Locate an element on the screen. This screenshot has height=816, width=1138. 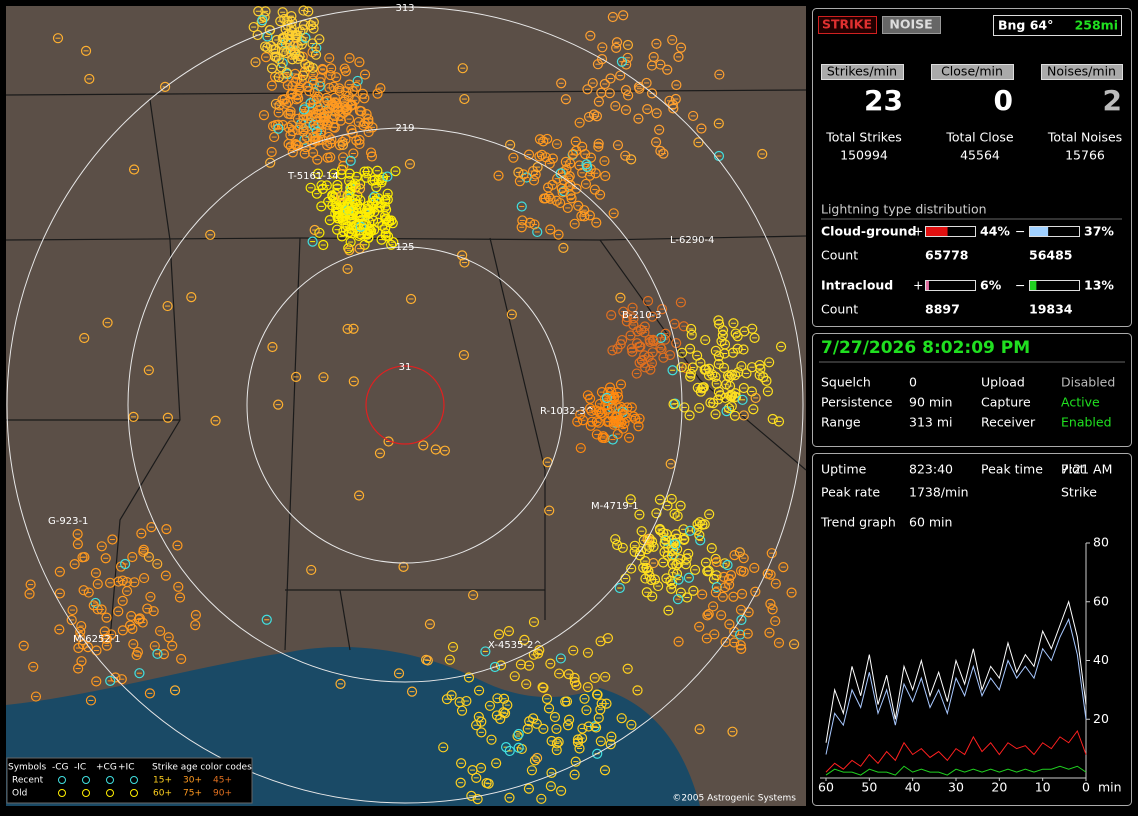
noise-button-label: NOISE is located at coordinates (910, 24).